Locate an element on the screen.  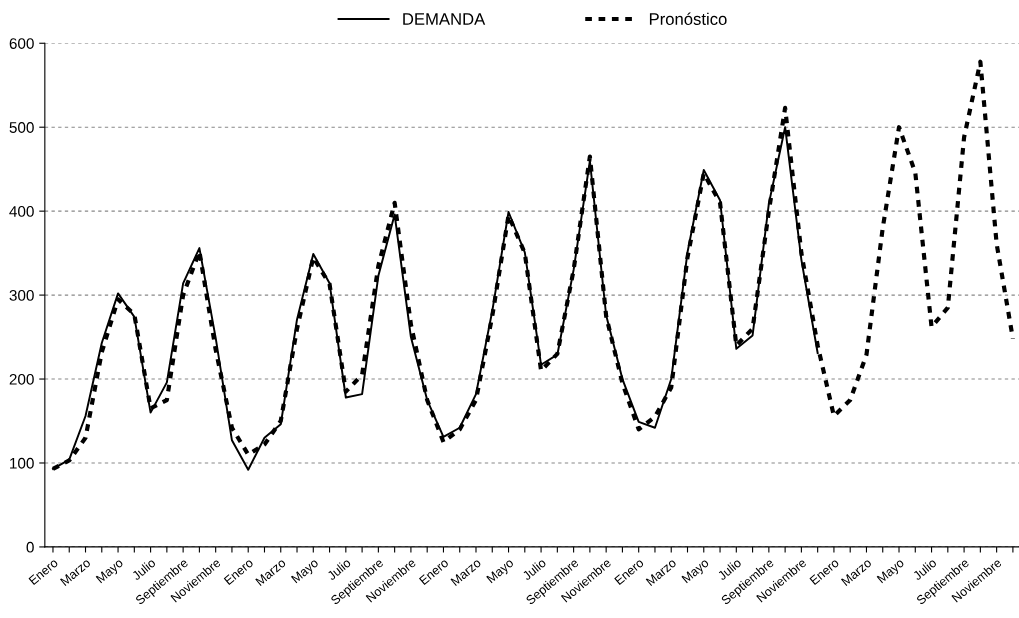
y-tick-label: 0 is located at coordinates (30, 547).